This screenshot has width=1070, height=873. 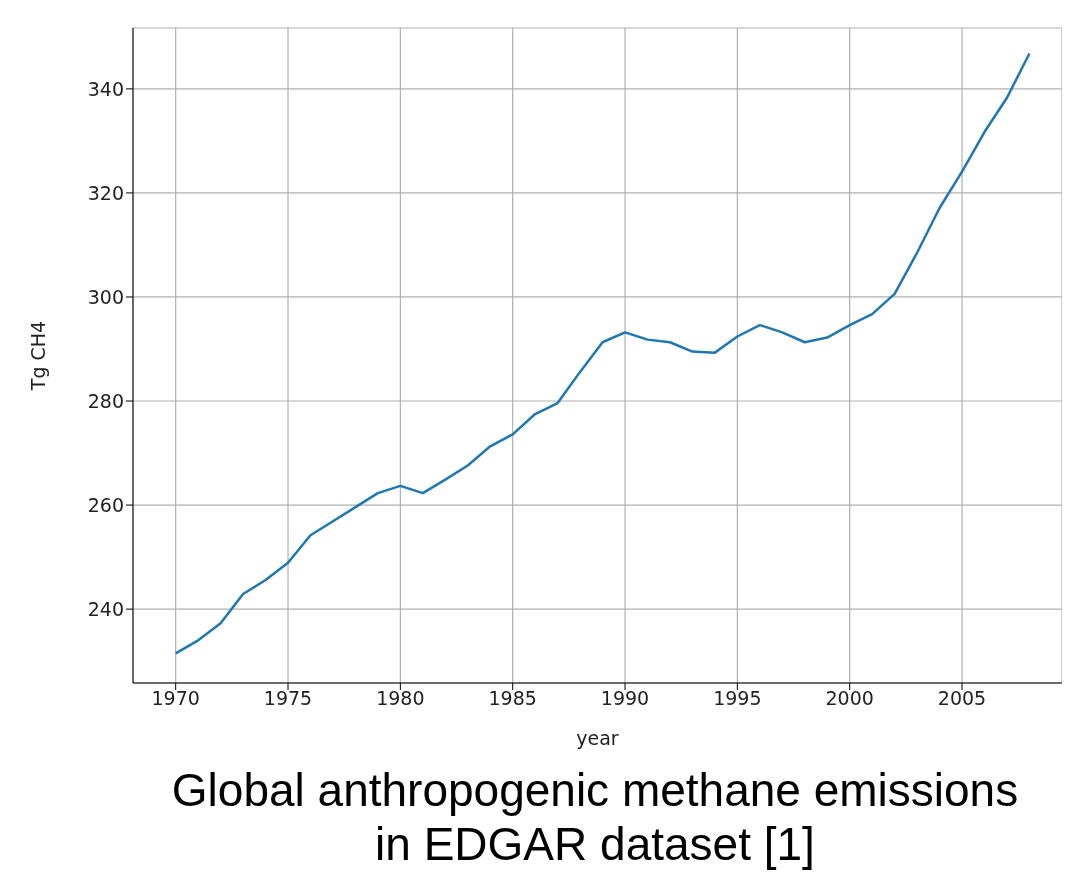 I want to click on x-tick-label: 1990, so click(x=625, y=698).